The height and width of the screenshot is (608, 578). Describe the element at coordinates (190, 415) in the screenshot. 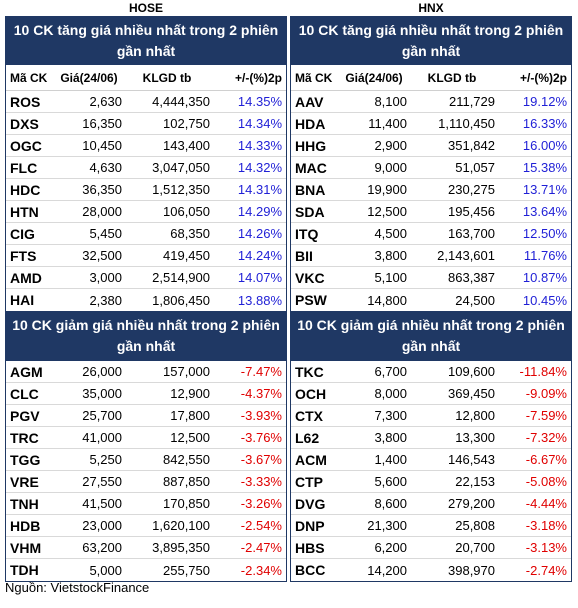

I see `stock-volume: 17,800` at that location.